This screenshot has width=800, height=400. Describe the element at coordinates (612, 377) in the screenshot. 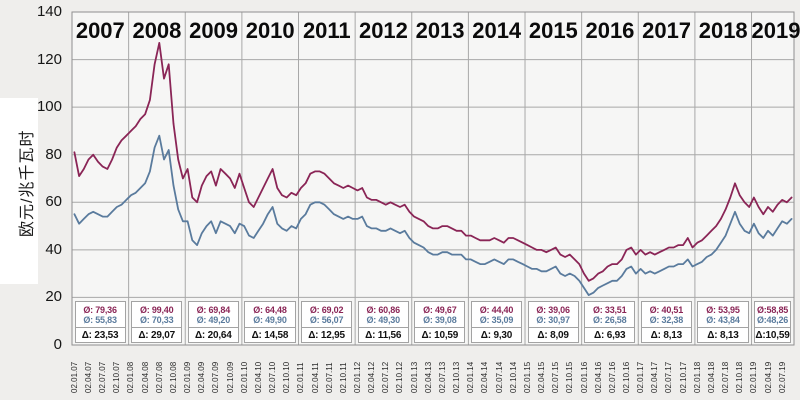

I see `x-tick-label: 02.07.16` at that location.